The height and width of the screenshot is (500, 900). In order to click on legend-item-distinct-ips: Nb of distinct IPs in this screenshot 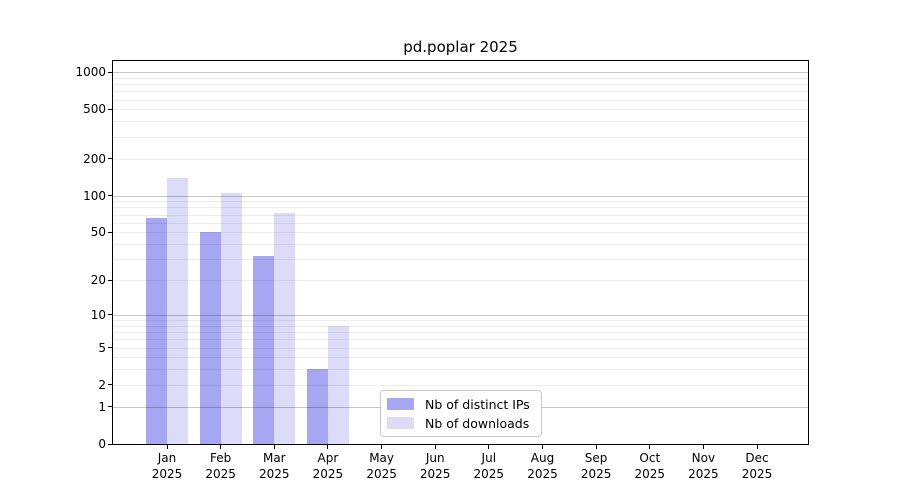, I will do `click(460, 404)`.